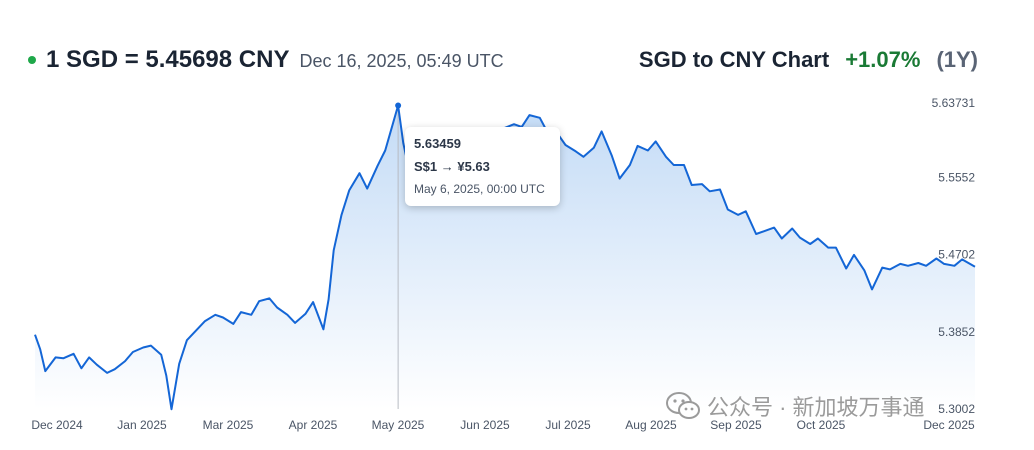 The height and width of the screenshot is (450, 1034). I want to click on x-tick-label: Oct 2025, so click(821, 425).